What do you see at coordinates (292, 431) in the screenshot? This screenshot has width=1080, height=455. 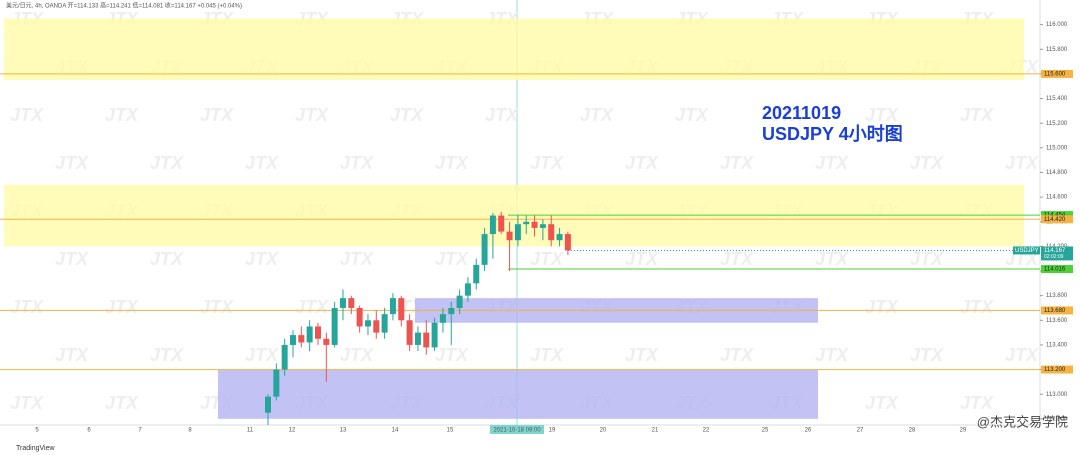 I see `x-tick-label: 12` at bounding box center [292, 431].